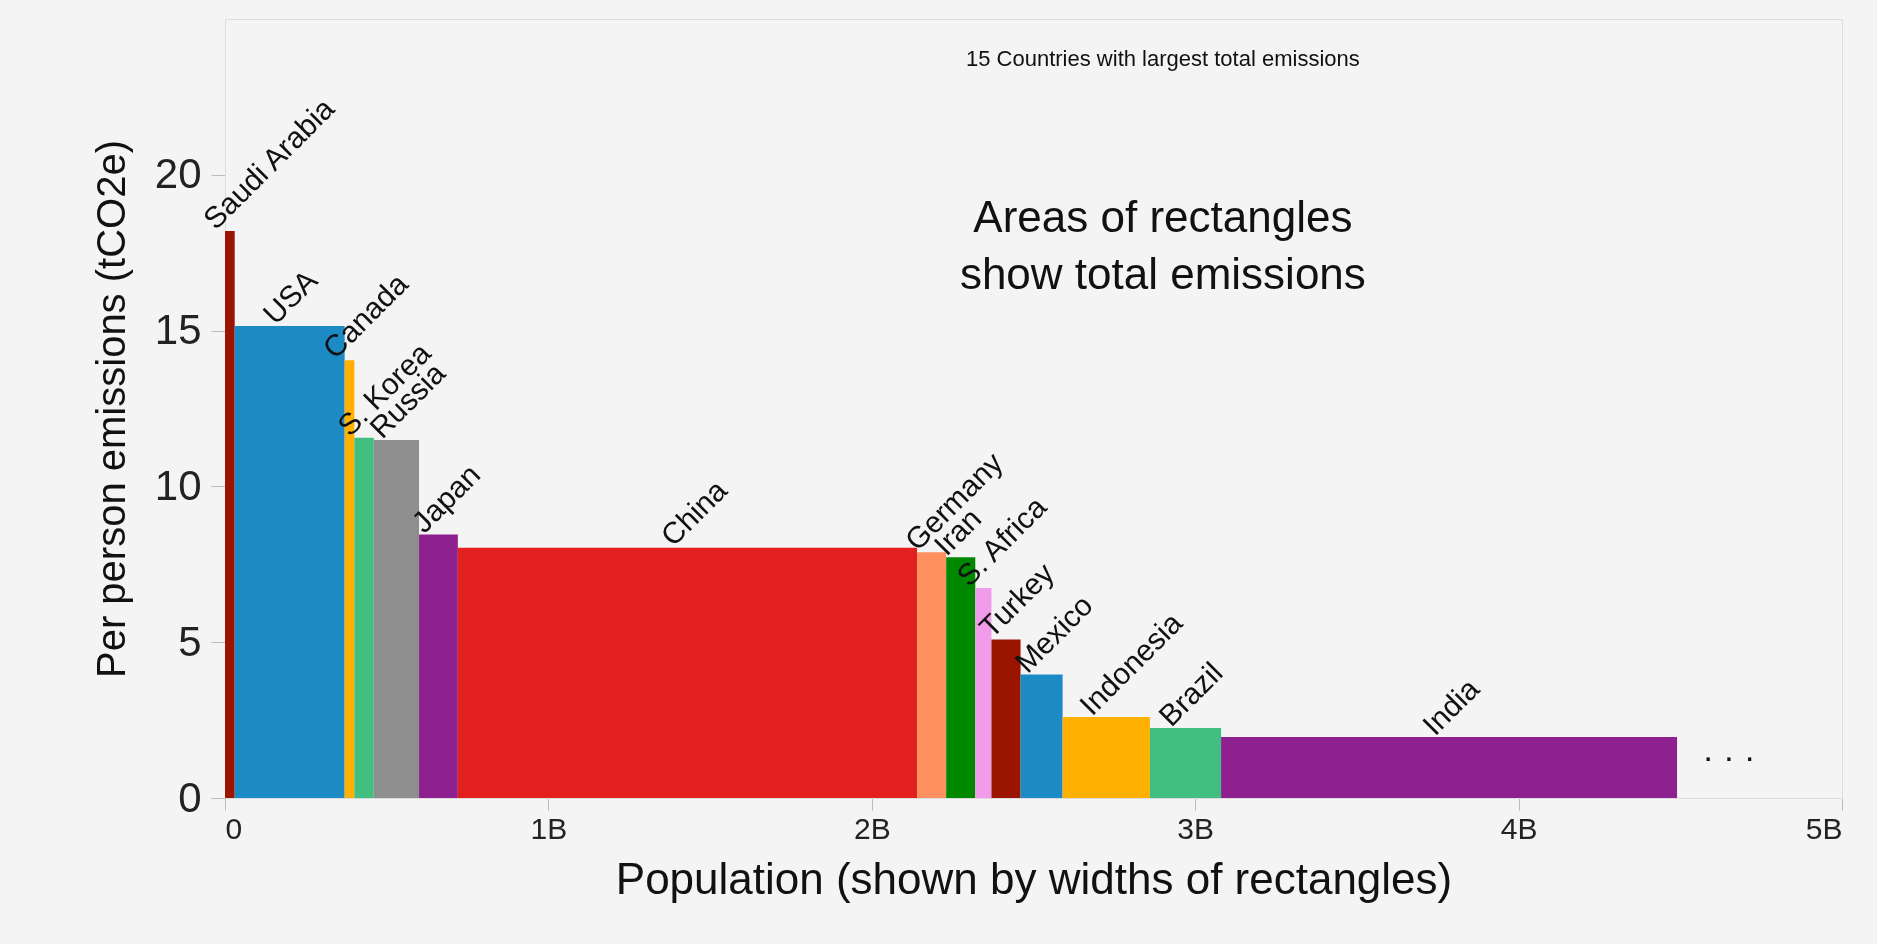 This screenshot has width=1877, height=944. I want to click on y-axis-title: Per person emissions (tCO2e), so click(110, 409).